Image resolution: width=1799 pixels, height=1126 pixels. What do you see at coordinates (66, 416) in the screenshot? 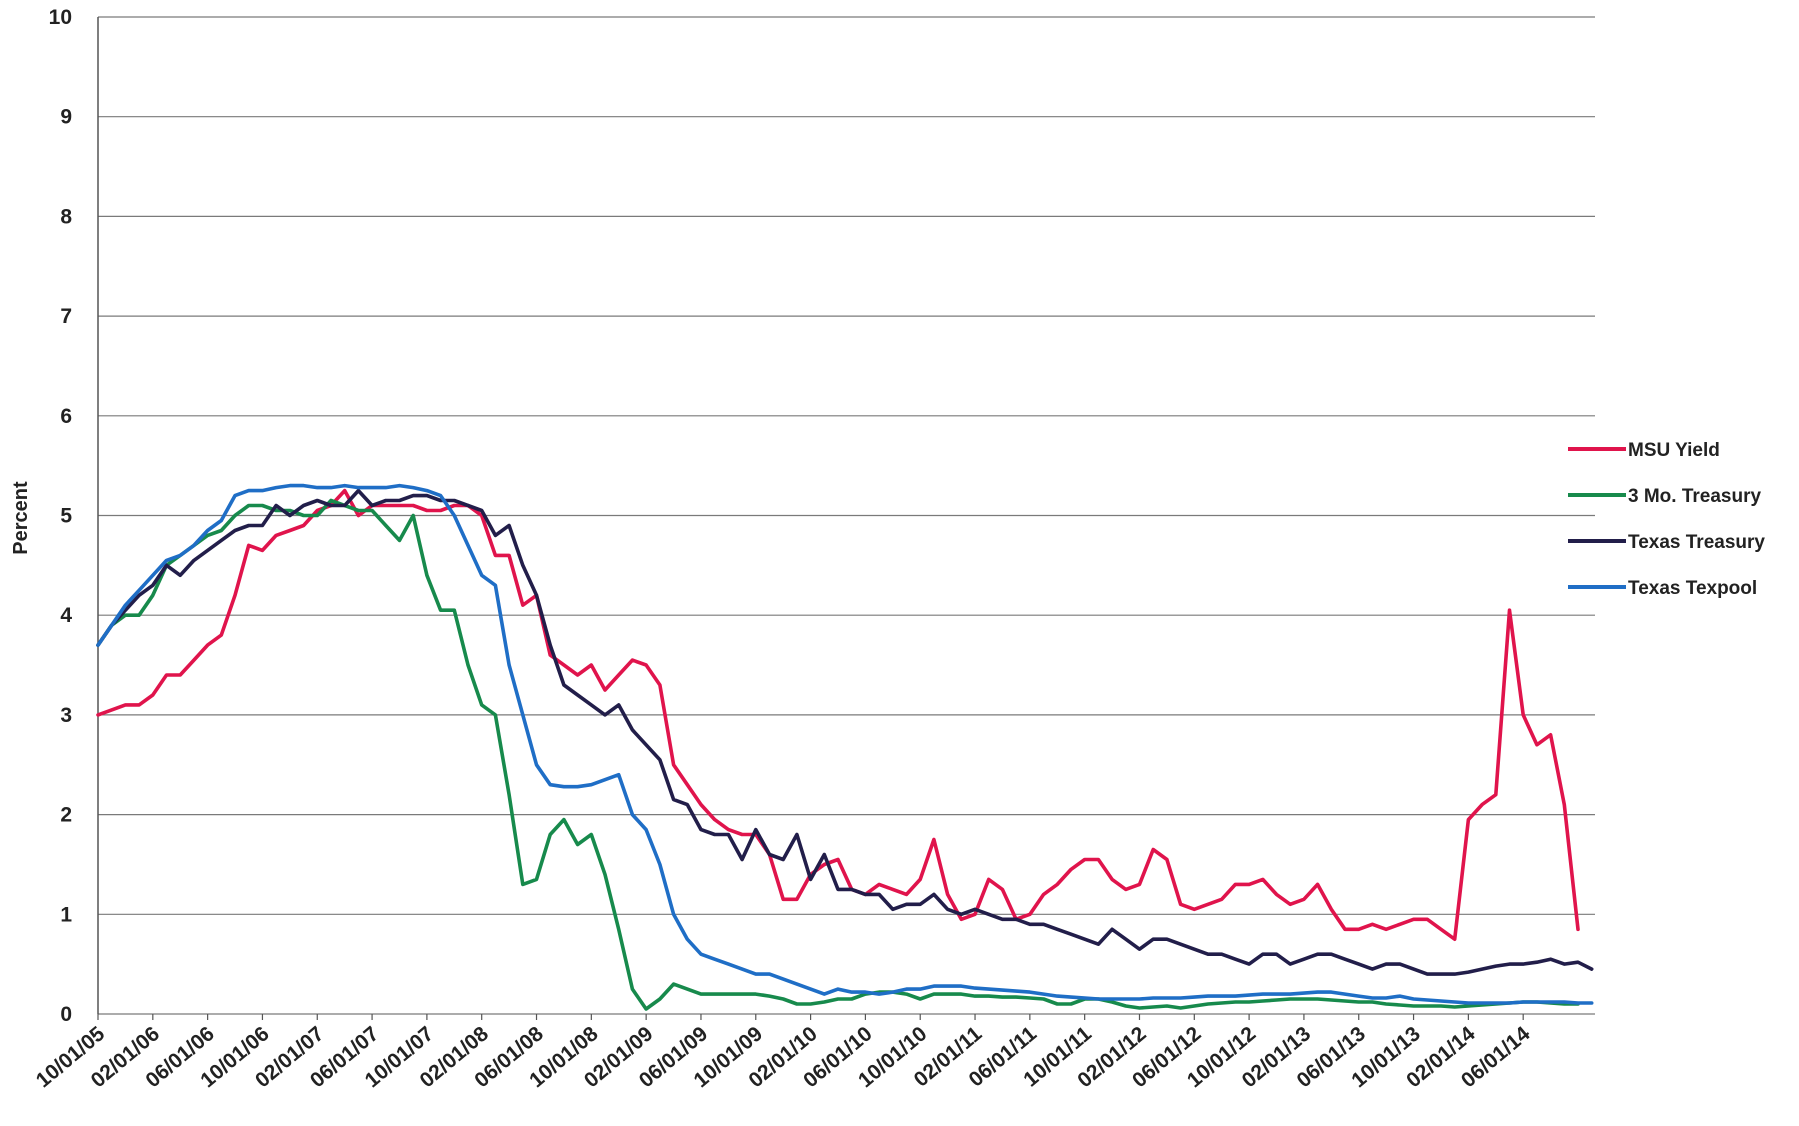
I see `y-tick-label: 6` at bounding box center [66, 416].